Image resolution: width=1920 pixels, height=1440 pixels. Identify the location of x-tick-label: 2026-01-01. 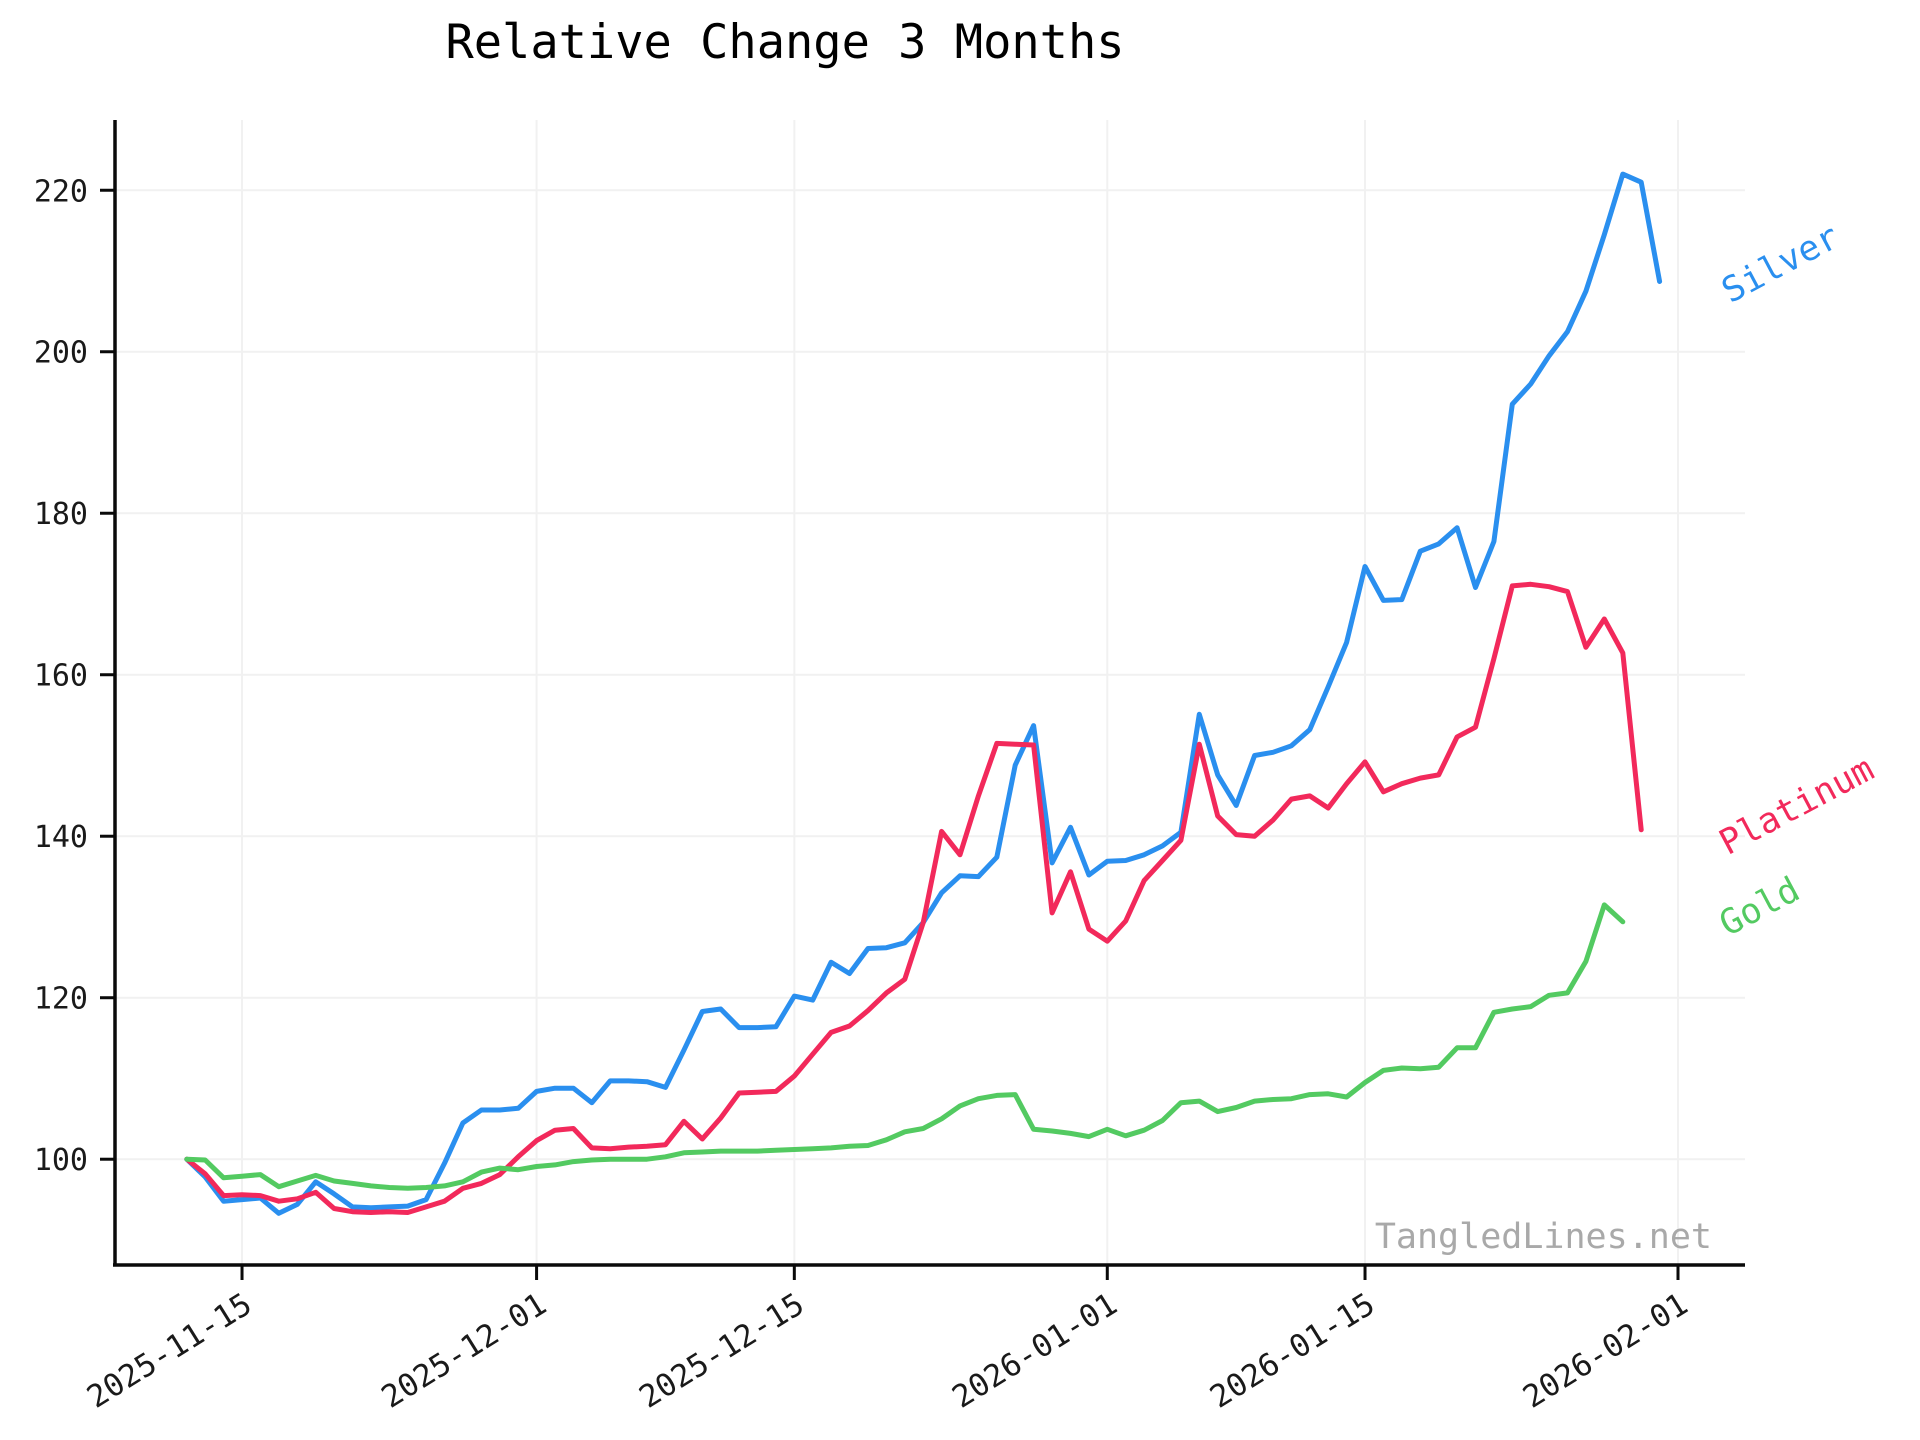
(1034, 1350).